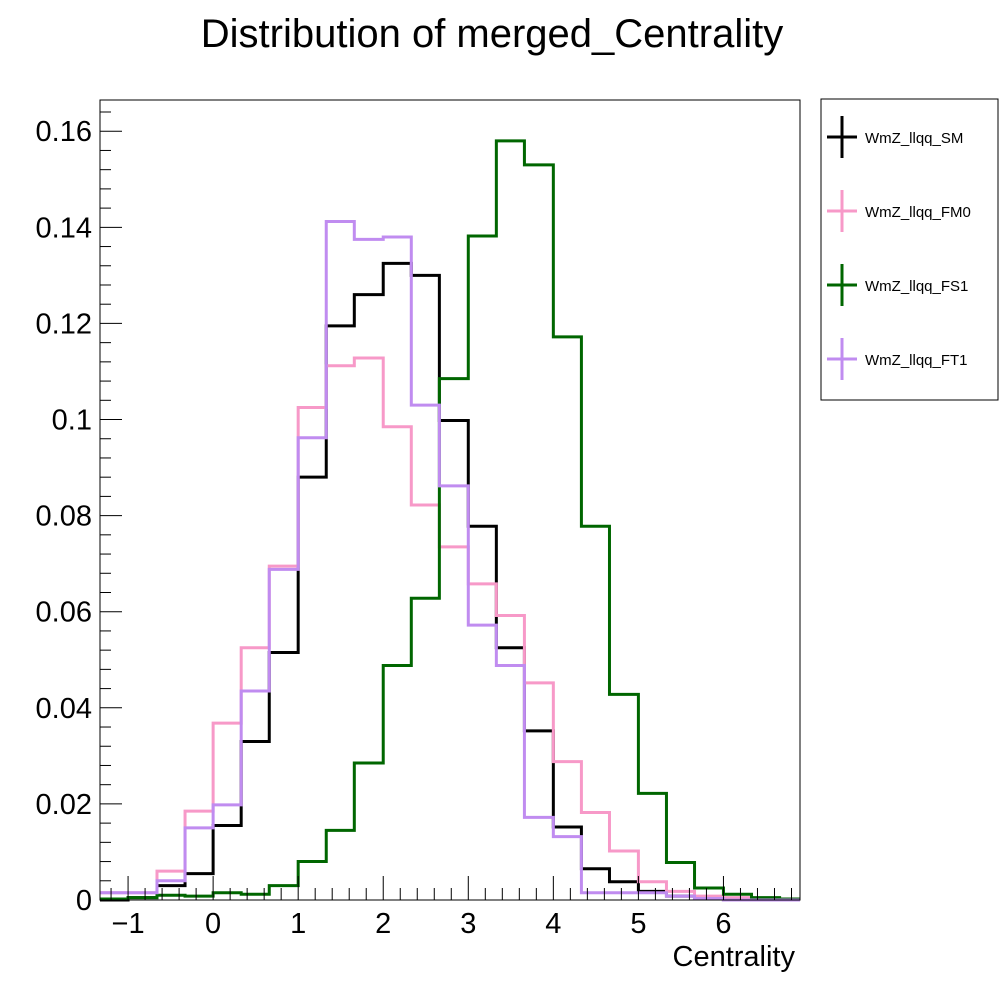  I want to click on legend-label-1: WmZ_llqq_FM0, so click(918, 212).